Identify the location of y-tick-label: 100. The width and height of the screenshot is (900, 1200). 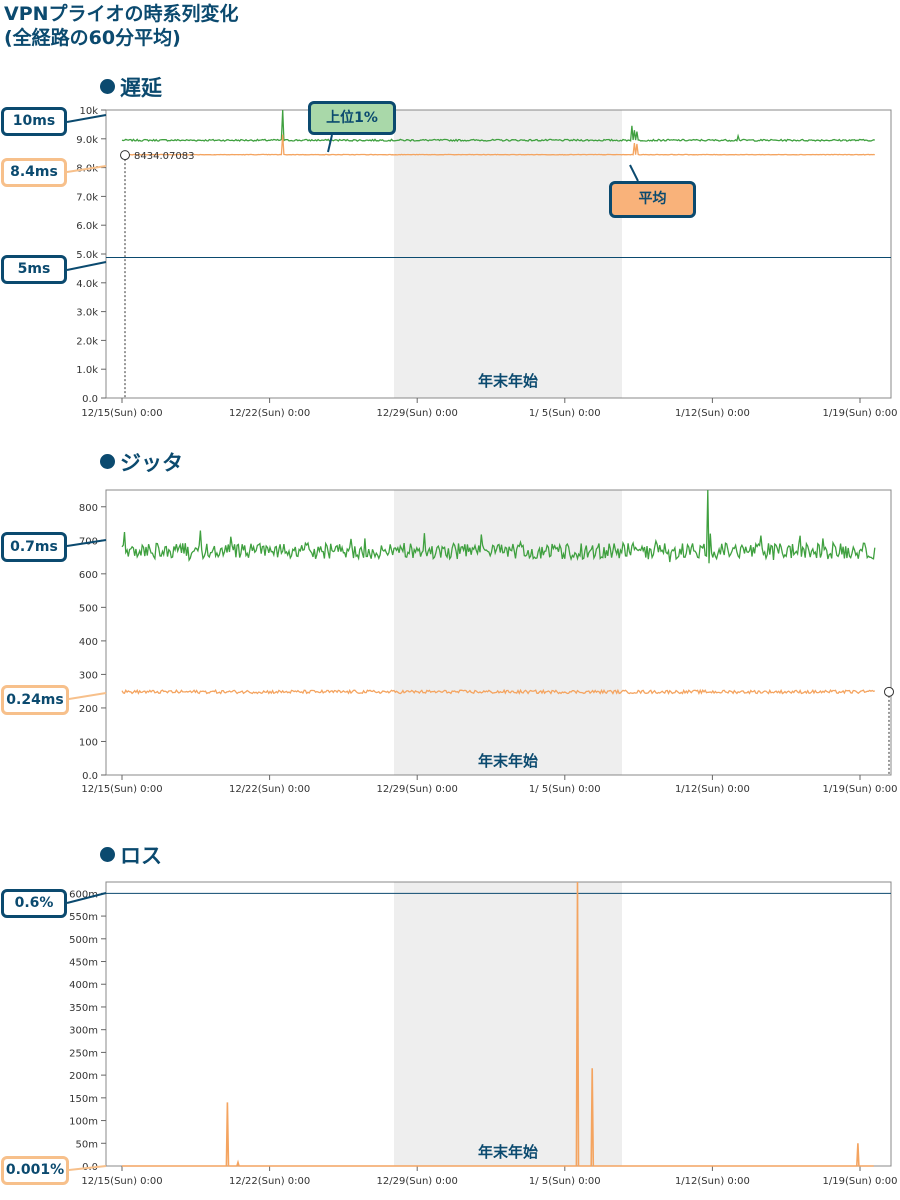
(88, 742).